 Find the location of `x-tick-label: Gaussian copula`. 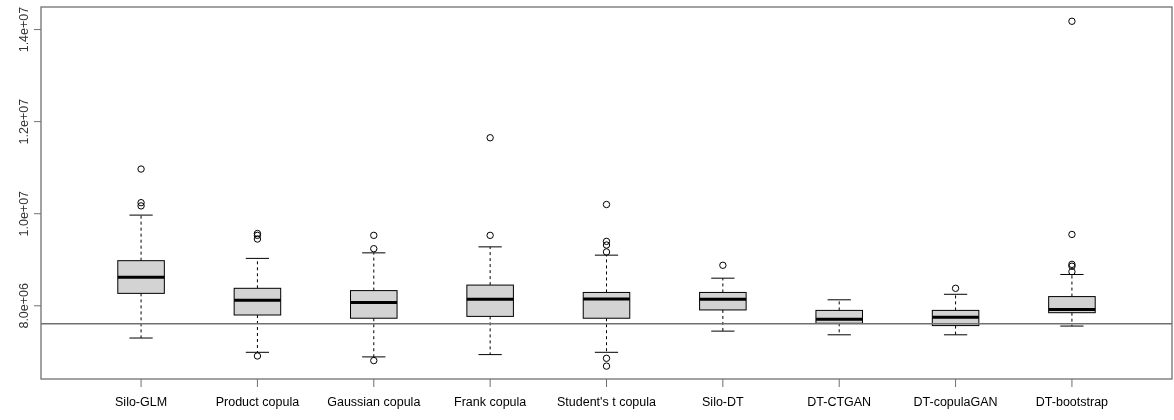

x-tick-label: Gaussian copula is located at coordinates (374, 402).